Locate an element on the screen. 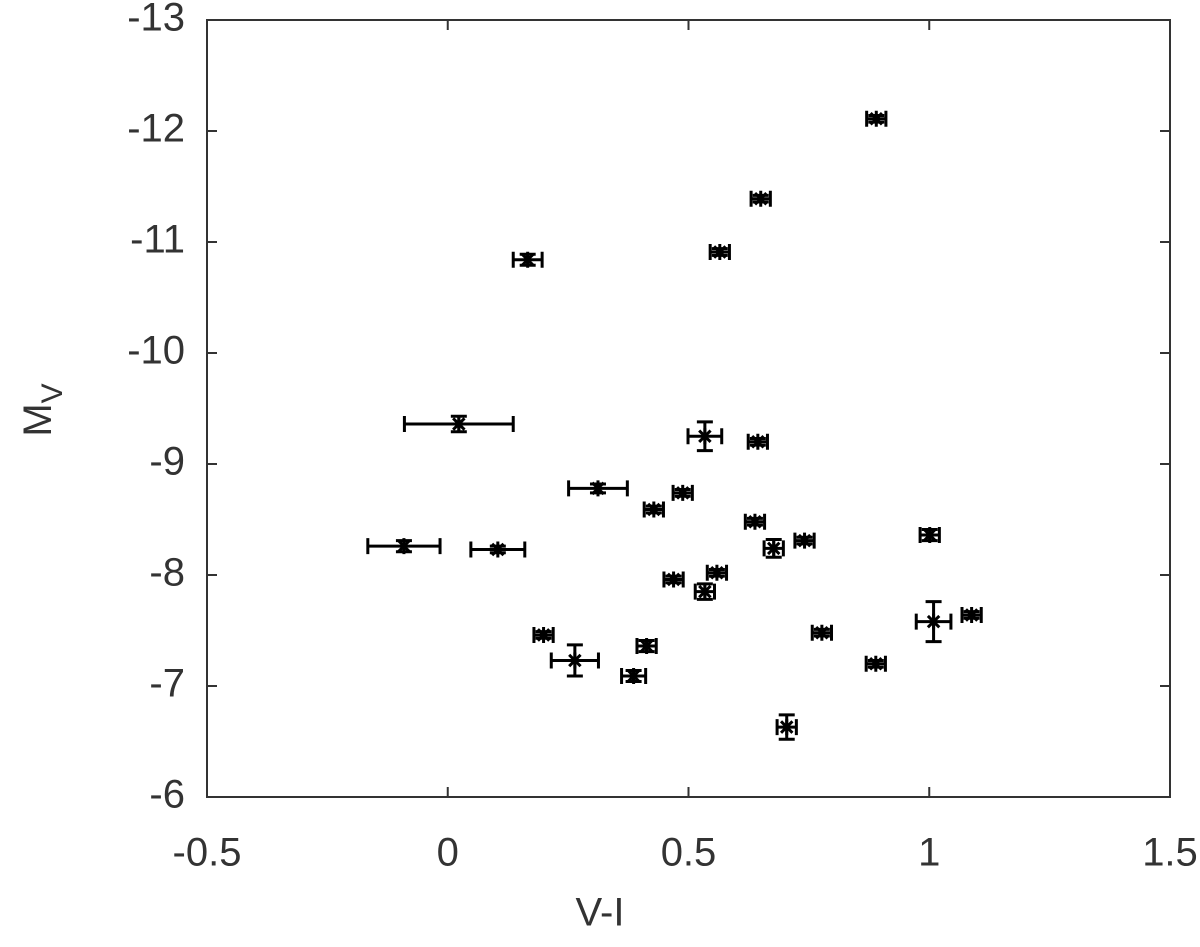  y-axis-label-group: MV is located at coordinates (42, 409).